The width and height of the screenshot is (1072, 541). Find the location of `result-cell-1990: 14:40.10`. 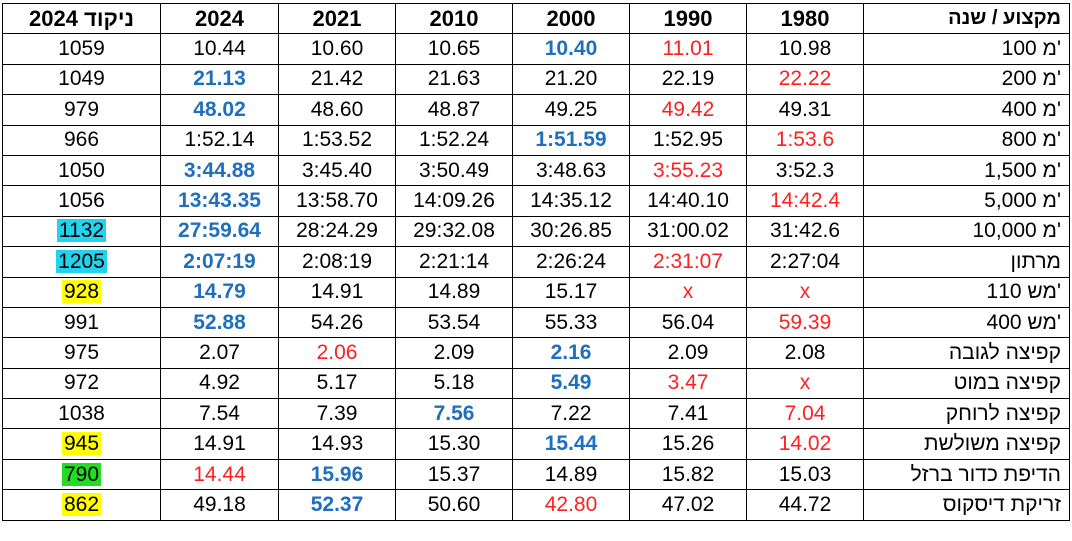

result-cell-1990: 14:40.10 is located at coordinates (688, 201).